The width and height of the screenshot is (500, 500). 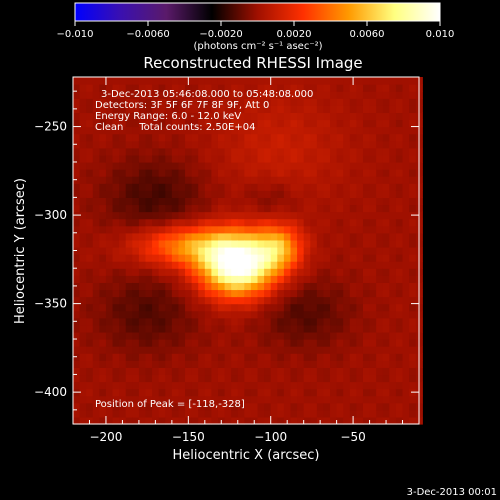 I want to click on y-tick-label: −350, so click(x=50, y=304).